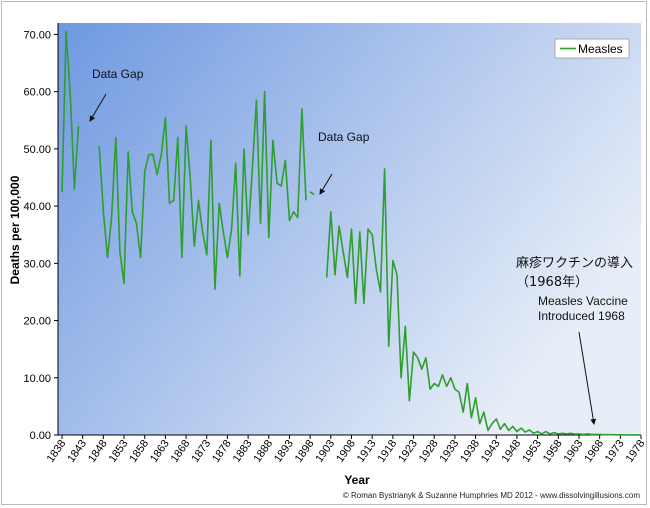  I want to click on x-tick-label: 1903, so click(325, 451).